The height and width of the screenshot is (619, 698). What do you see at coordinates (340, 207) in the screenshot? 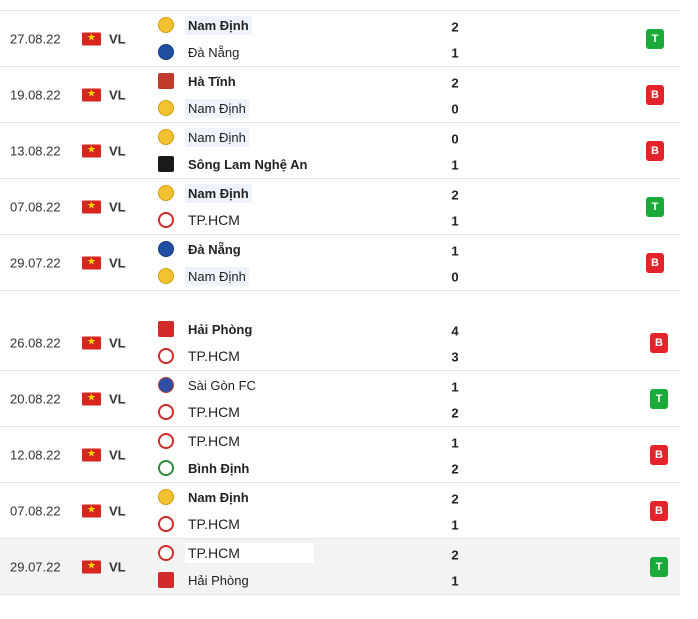
I see `match-row: 07.08.22 ★ VL Nam Định TP.HCM 2 1 T` at bounding box center [340, 207].